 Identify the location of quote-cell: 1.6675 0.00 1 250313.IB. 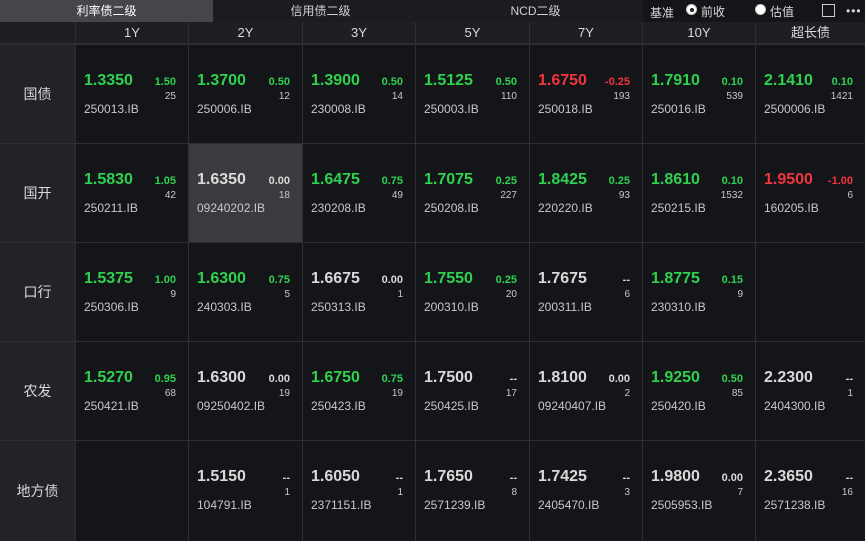
(358, 291).